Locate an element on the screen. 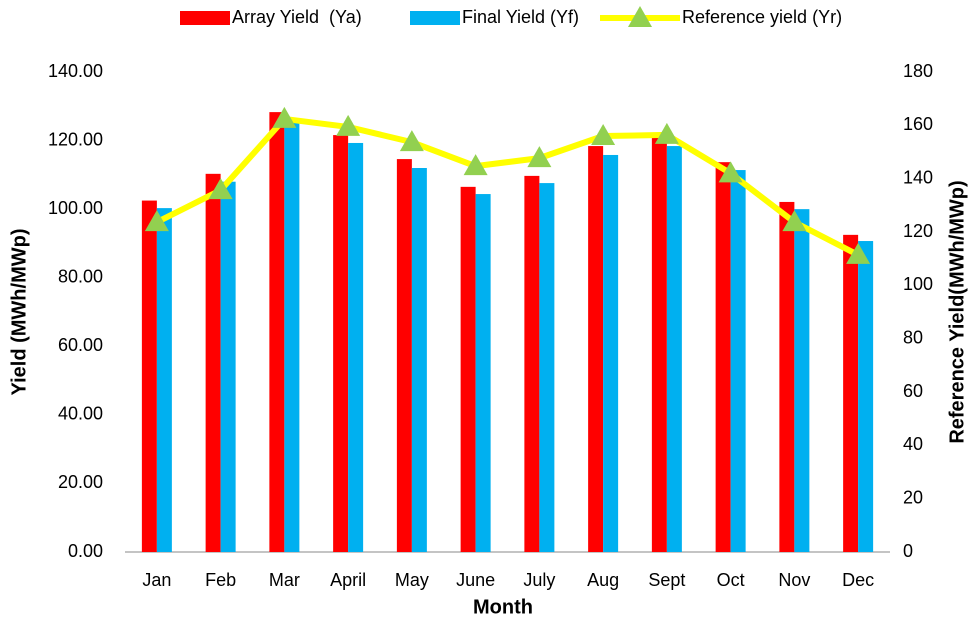 The width and height of the screenshot is (974, 629). x-tick-label: April is located at coordinates (348, 580).